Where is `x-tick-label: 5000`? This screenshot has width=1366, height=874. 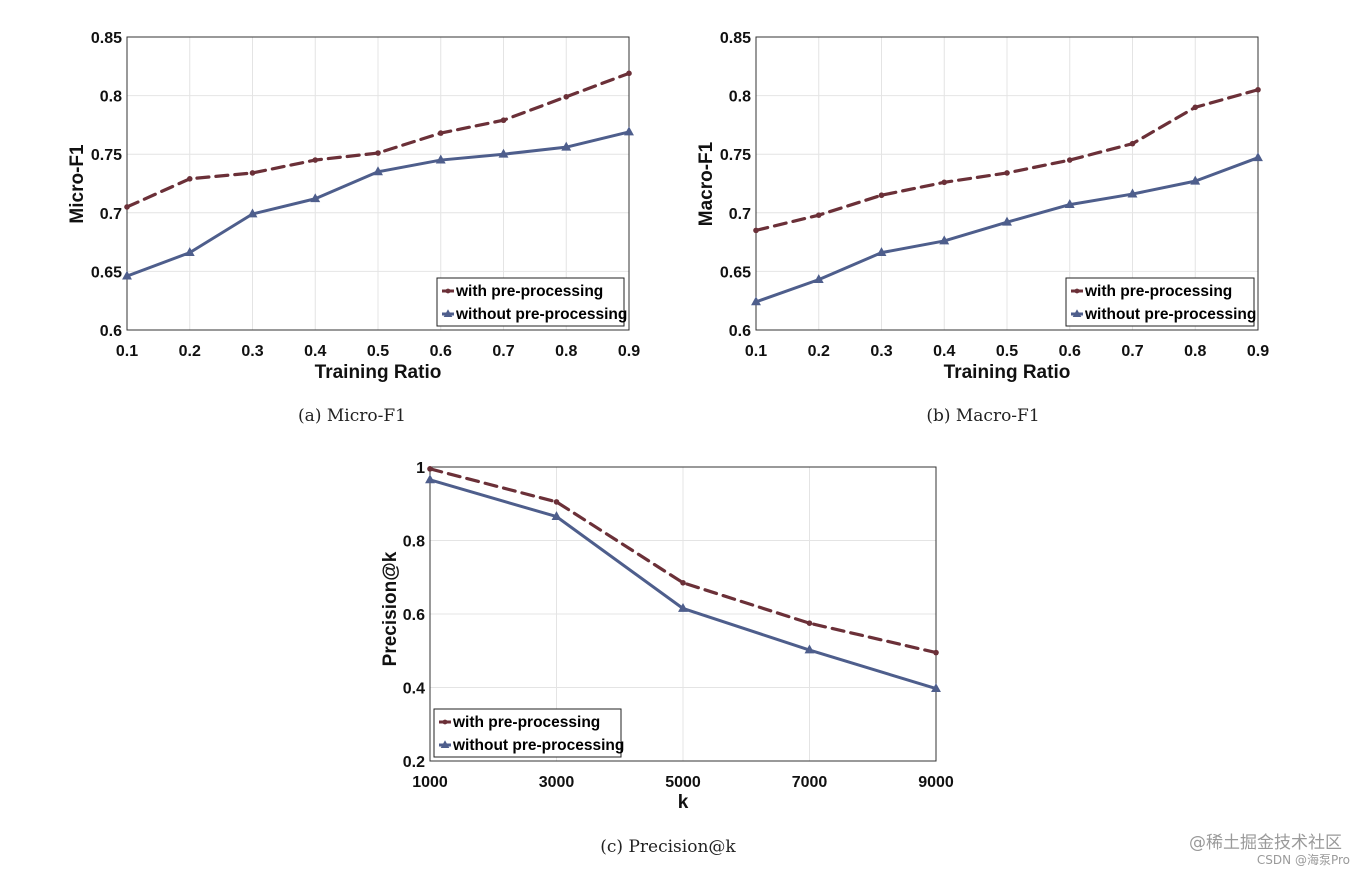 x-tick-label: 5000 is located at coordinates (683, 782).